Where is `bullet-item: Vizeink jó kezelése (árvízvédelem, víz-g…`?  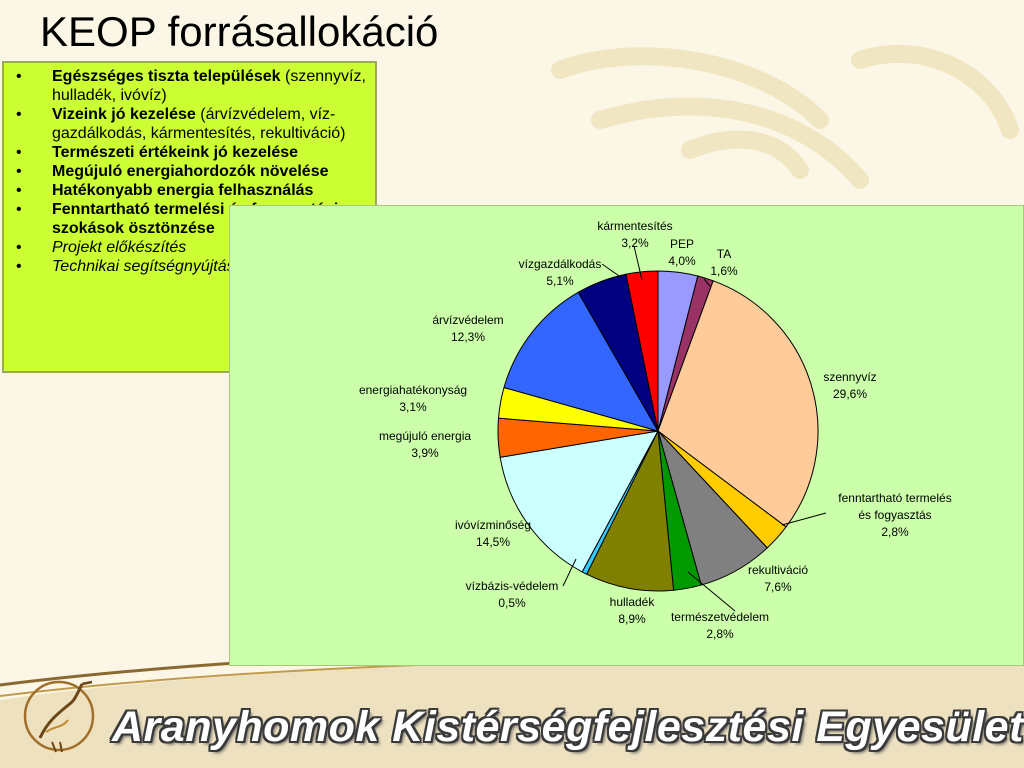
bullet-item: Vizeink jó kezelése (árvízvédelem, víz-g… is located at coordinates (190, 124).